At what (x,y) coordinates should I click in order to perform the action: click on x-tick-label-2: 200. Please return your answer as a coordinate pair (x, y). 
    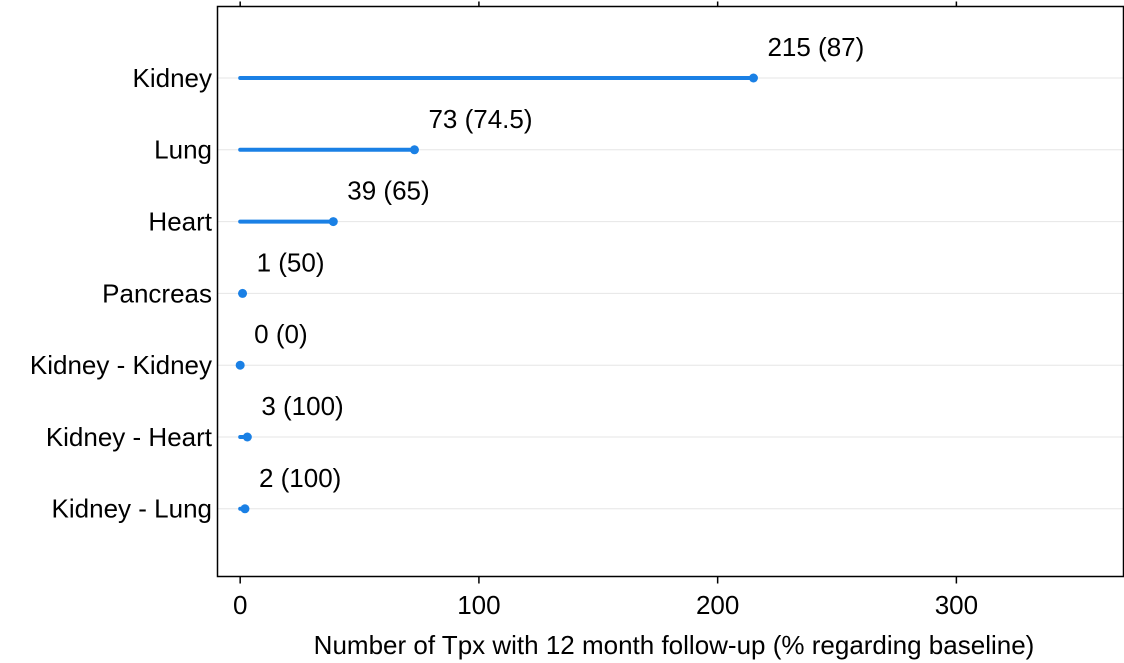
    Looking at the image, I should click on (717, 605).